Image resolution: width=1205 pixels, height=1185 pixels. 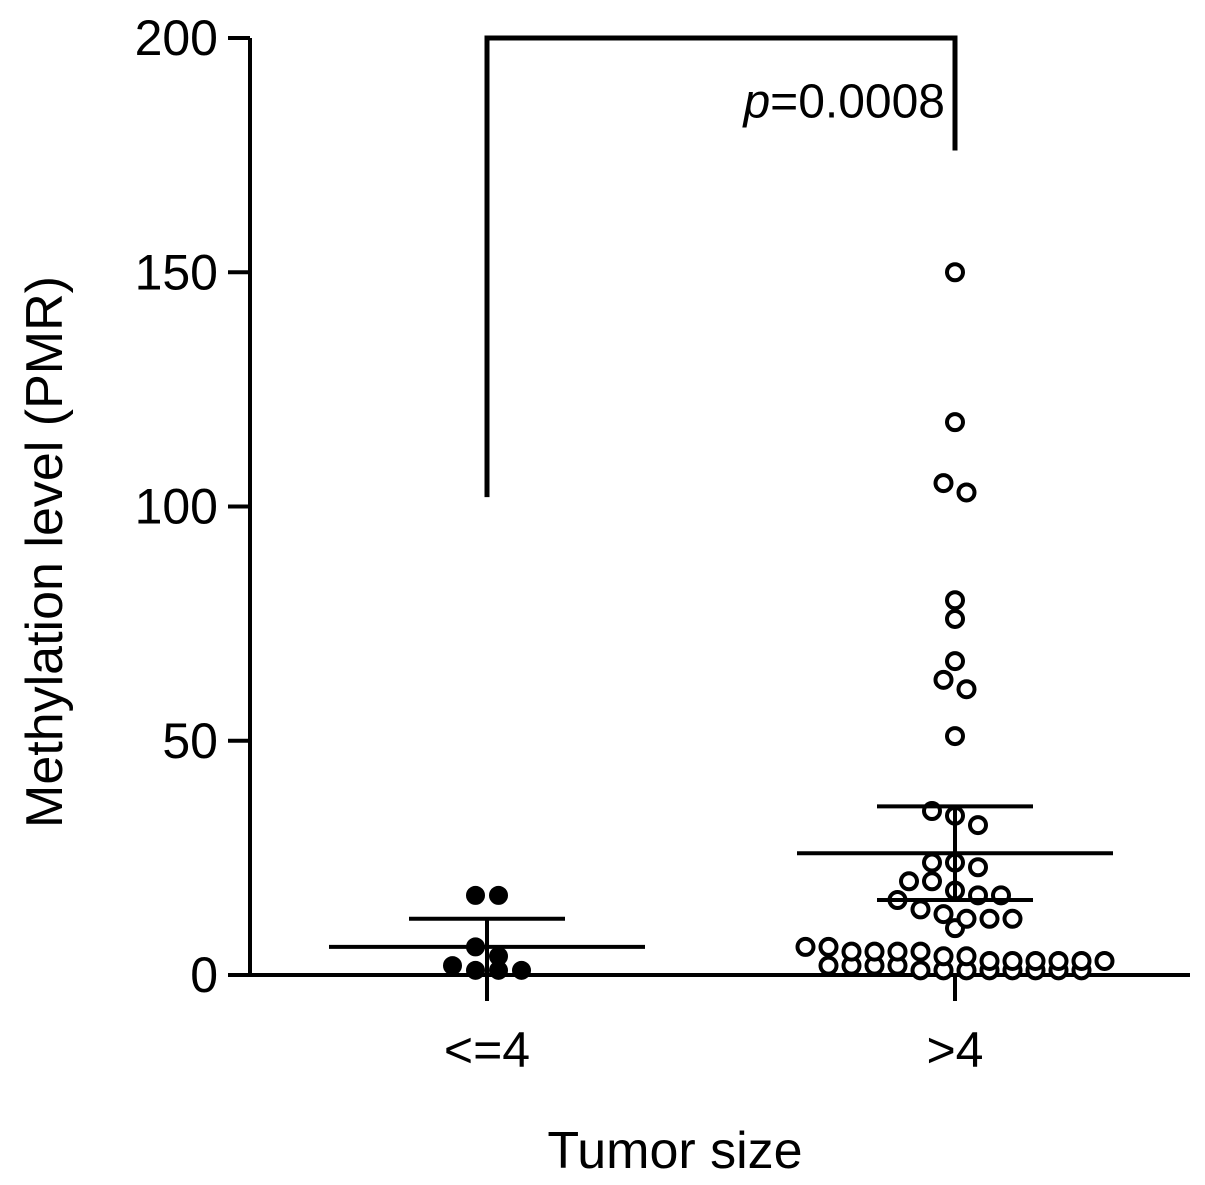 I want to click on x-category-label: >4, so click(x=954, y=1050).